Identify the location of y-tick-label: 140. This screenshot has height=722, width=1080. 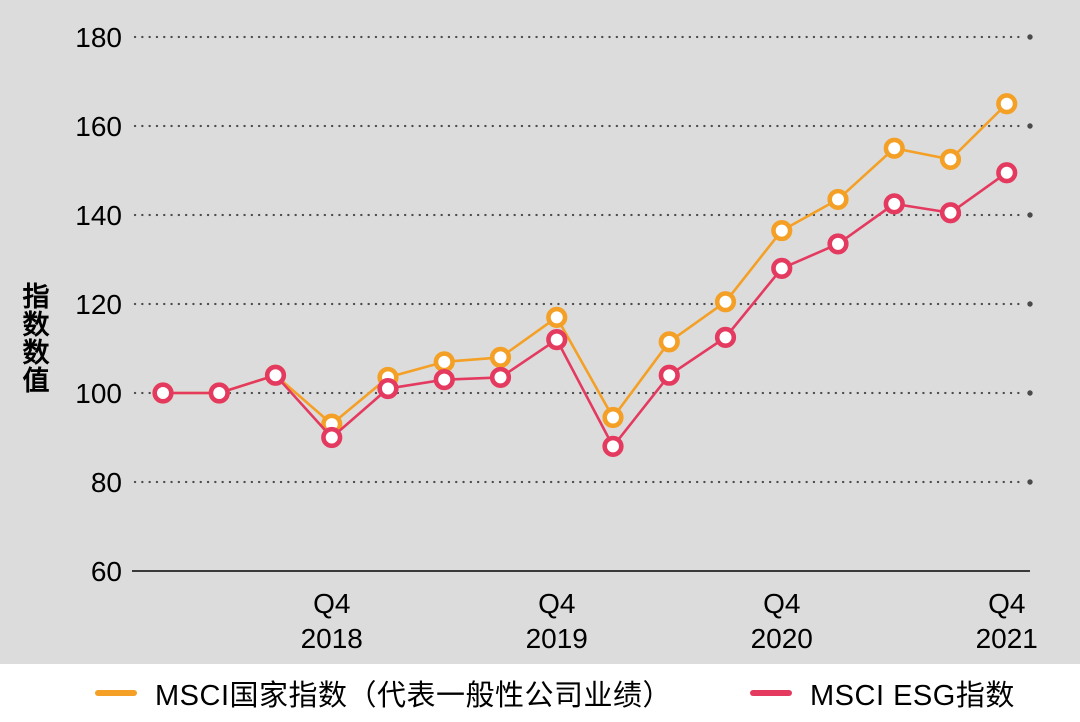
(98, 215).